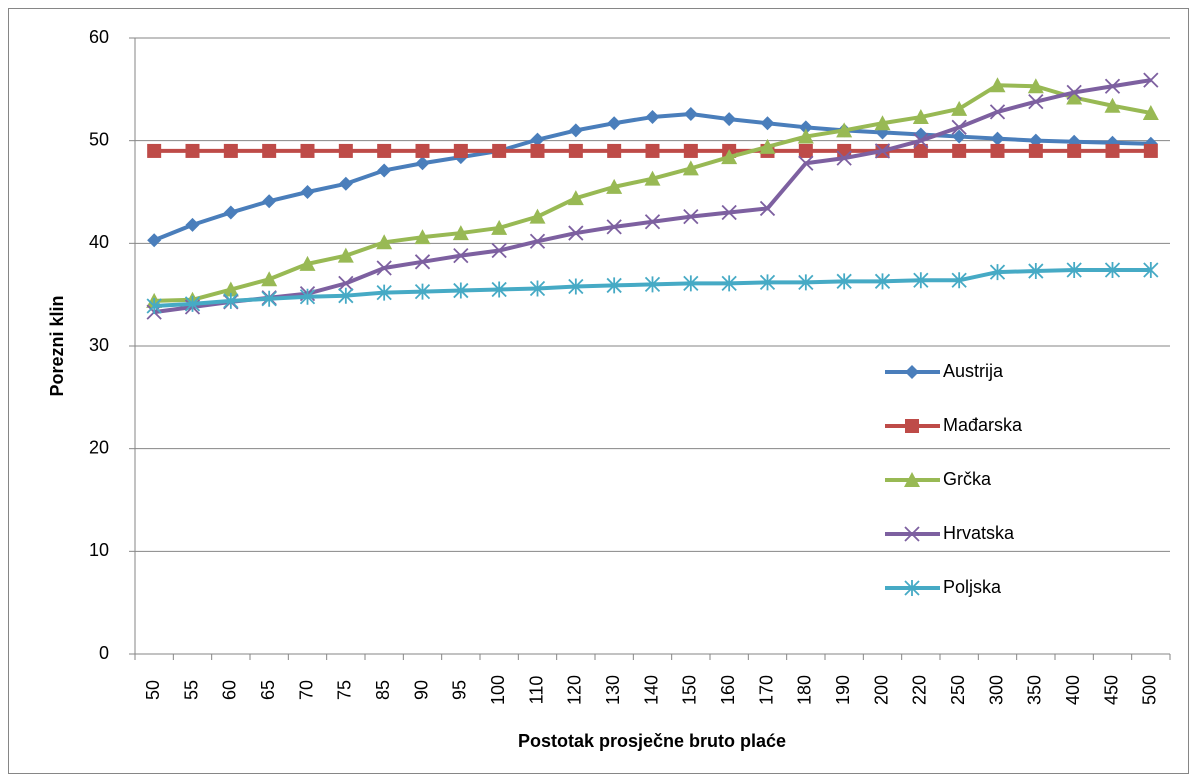 The height and width of the screenshot is (782, 1197). I want to click on y-tick-label: 0, so click(104, 653).